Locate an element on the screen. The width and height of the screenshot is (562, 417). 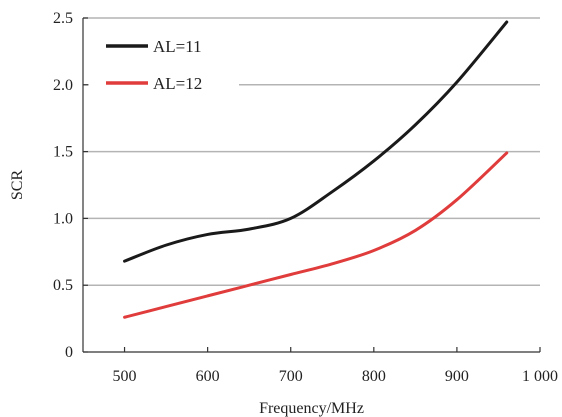
legend: AL=11 AL=12 is located at coordinates (164, 59).